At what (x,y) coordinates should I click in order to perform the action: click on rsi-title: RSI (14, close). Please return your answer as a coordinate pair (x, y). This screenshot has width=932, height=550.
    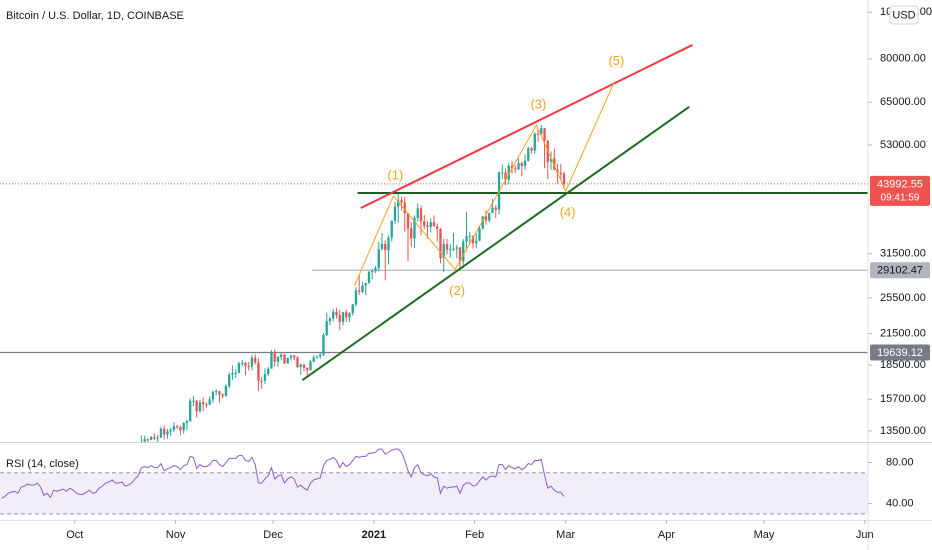
    Looking at the image, I should click on (42, 464).